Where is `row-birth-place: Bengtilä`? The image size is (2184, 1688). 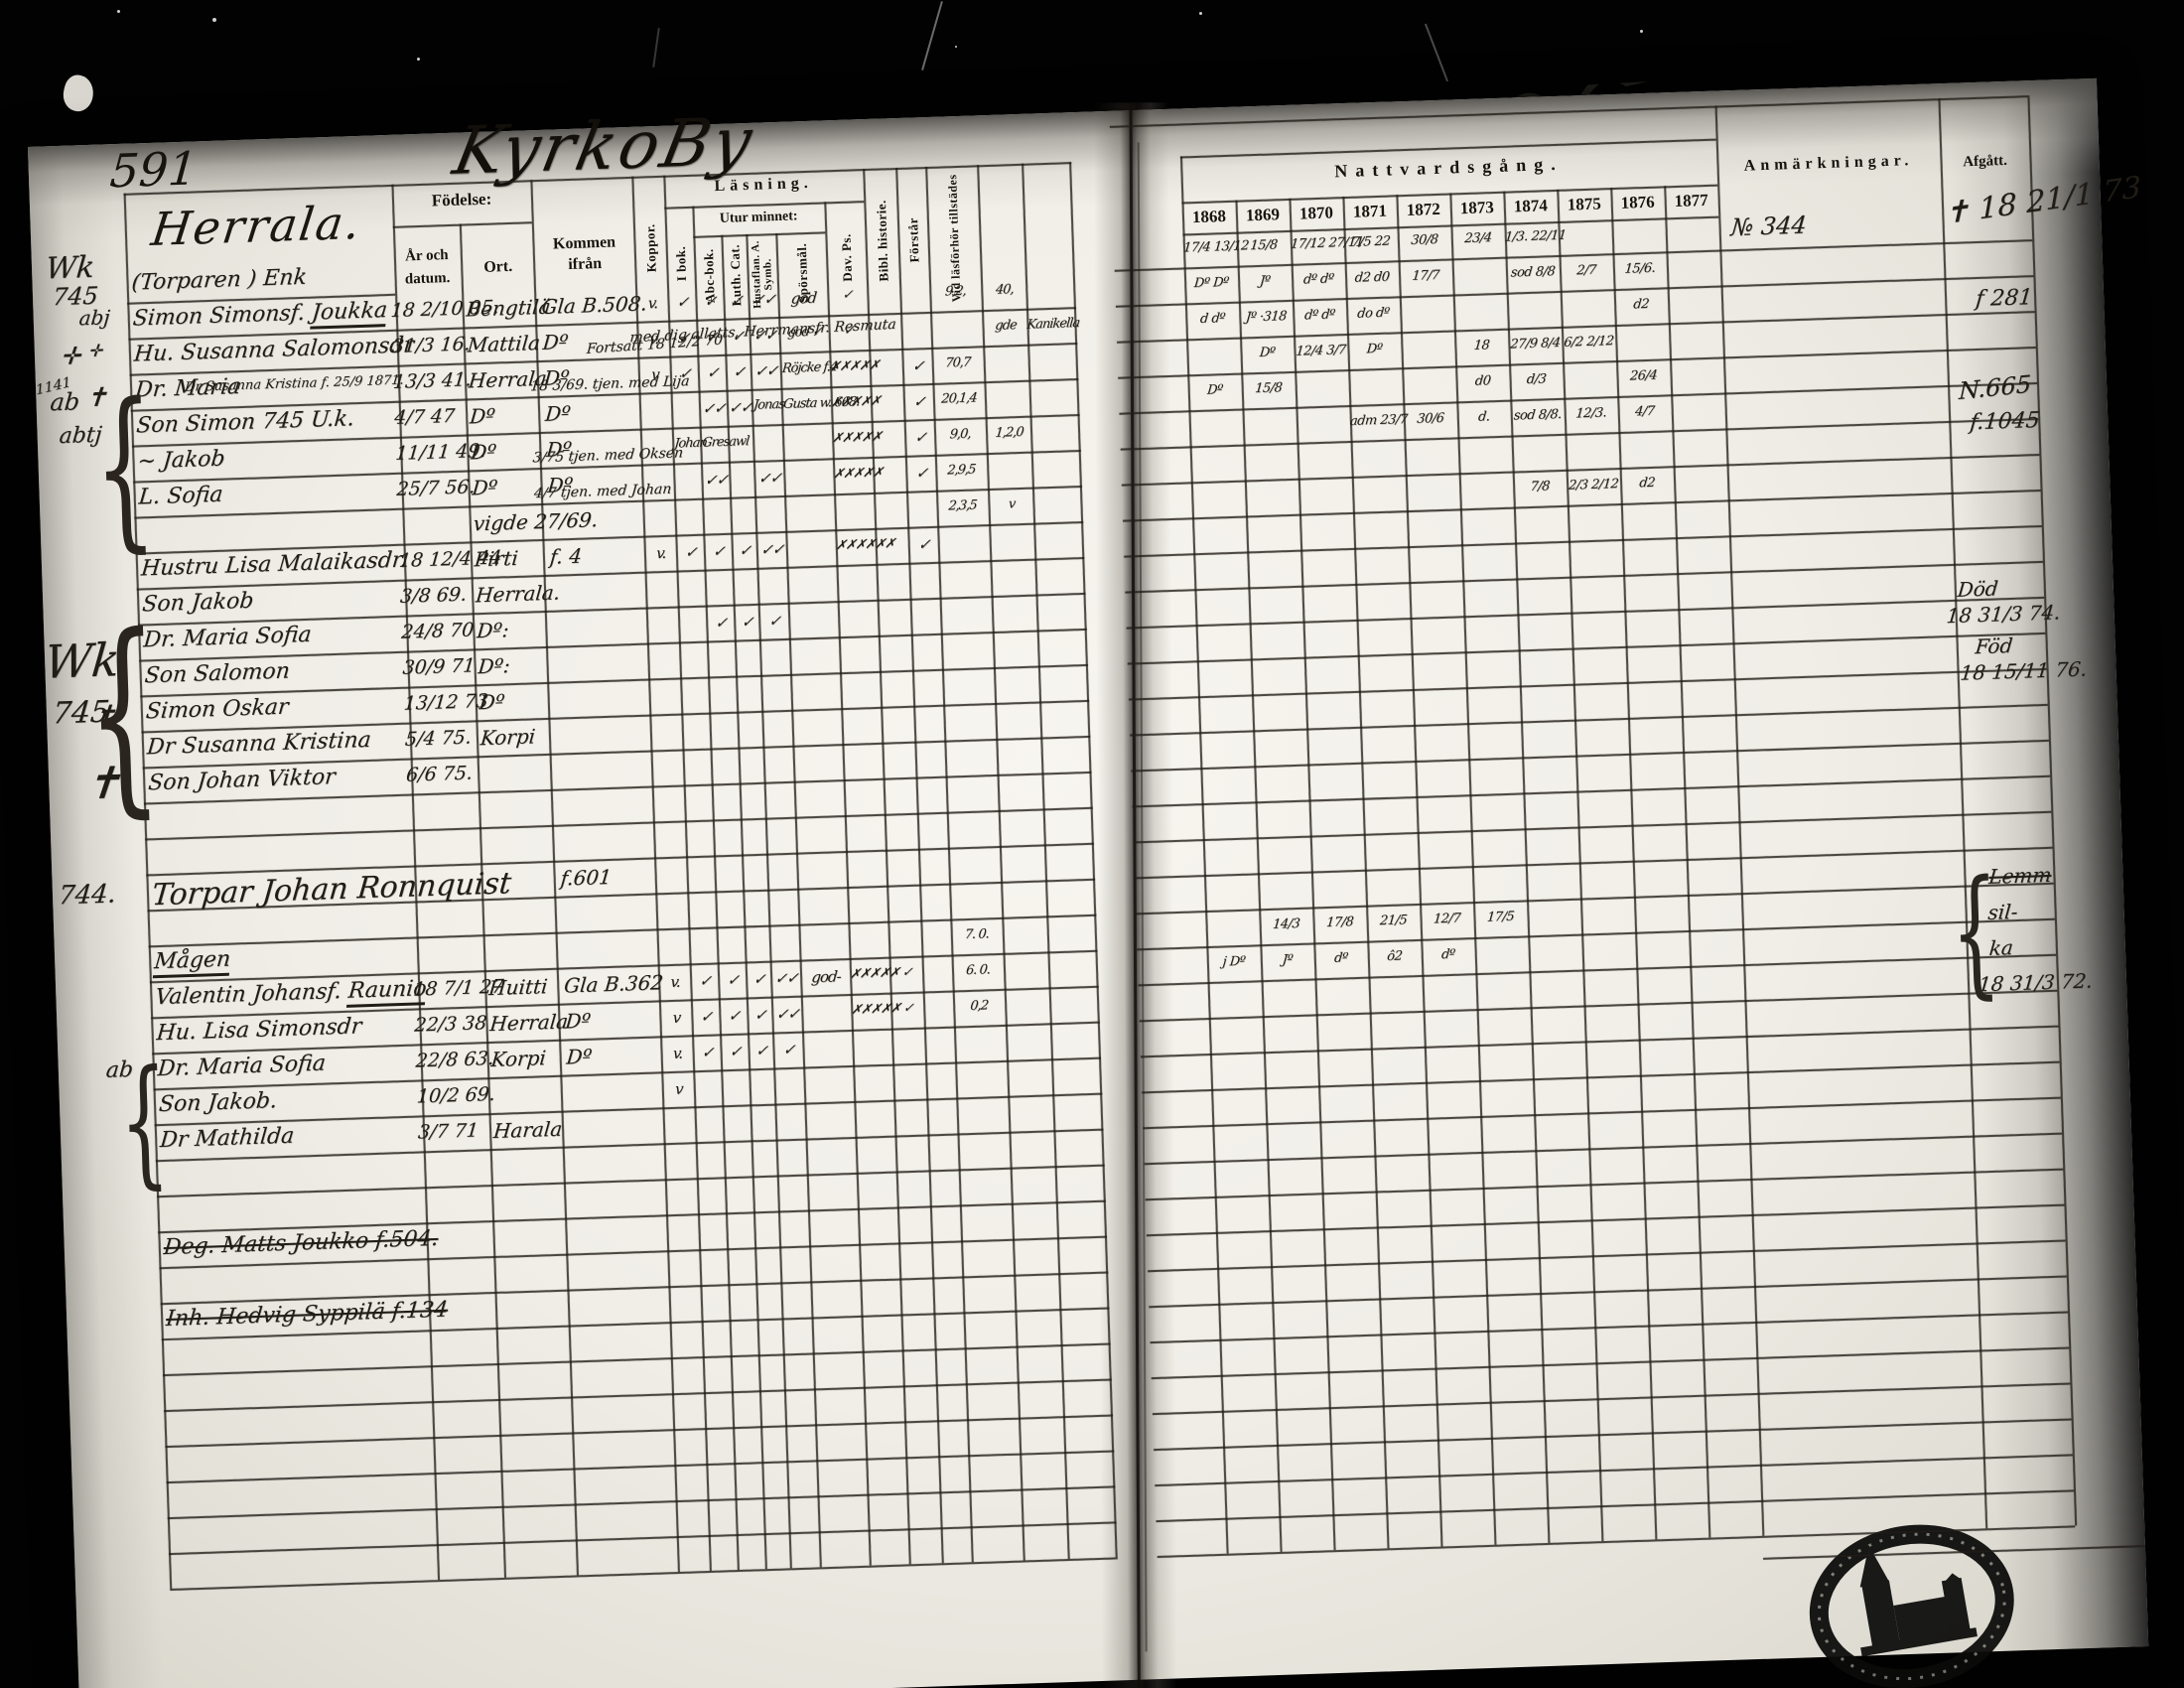
row-birth-place: Bengtilä is located at coordinates (508, 308).